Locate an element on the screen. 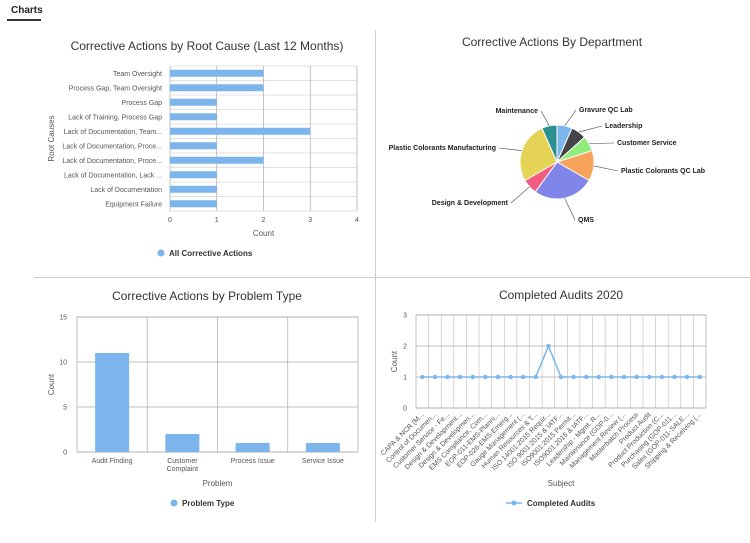 Image resolution: width=750 pixels, height=543 pixels. pie-slice-label: Gravure QC Lab is located at coordinates (606, 110).